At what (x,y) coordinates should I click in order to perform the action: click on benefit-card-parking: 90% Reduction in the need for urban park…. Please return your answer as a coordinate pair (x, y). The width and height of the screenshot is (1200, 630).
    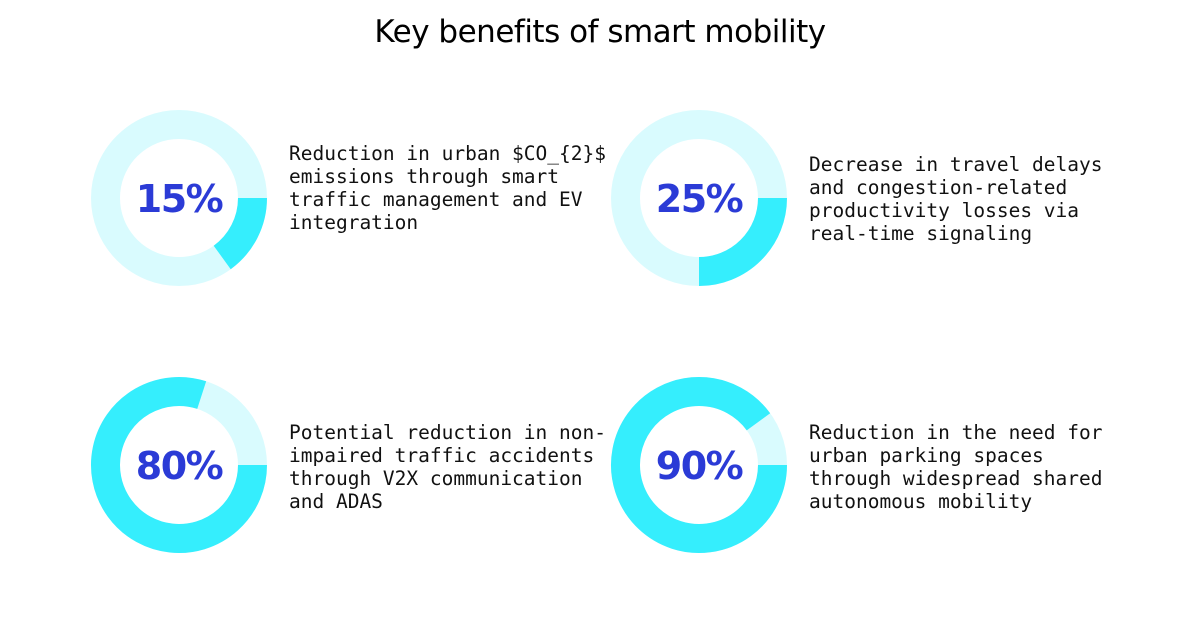
    Looking at the image, I should click on (891, 467).